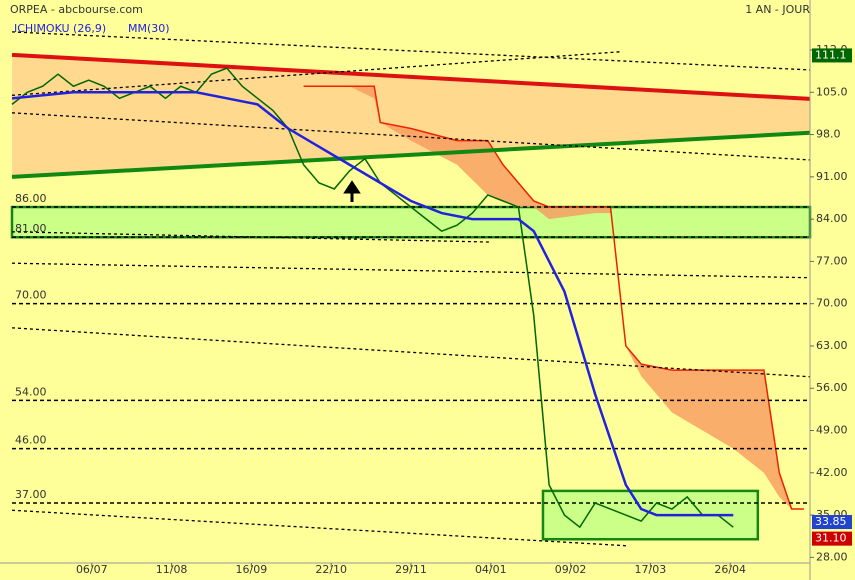 Image resolution: width=855 pixels, height=580 pixels. Describe the element at coordinates (31, 198) in the screenshot. I see `level-label: 86.00` at that location.